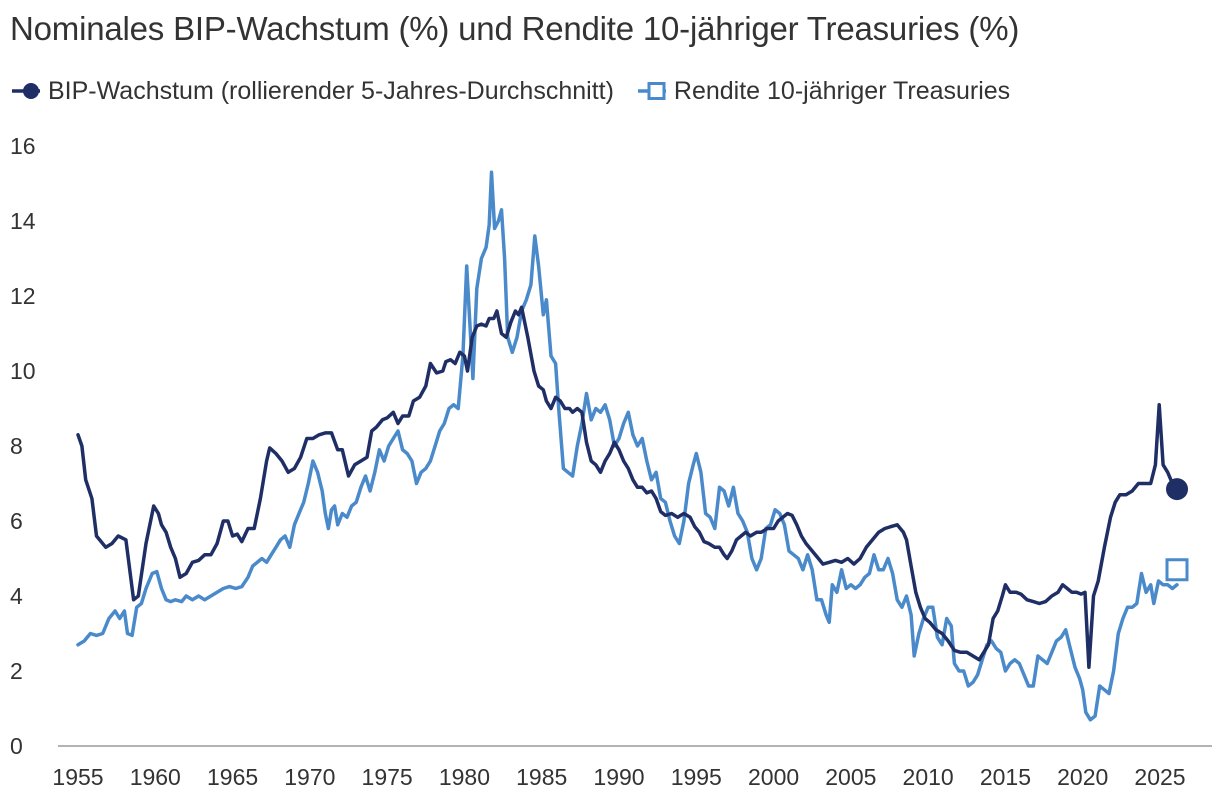 The height and width of the screenshot is (796, 1220). Describe the element at coordinates (1082, 777) in the screenshot. I see `x-tick-label: 2020` at that location.